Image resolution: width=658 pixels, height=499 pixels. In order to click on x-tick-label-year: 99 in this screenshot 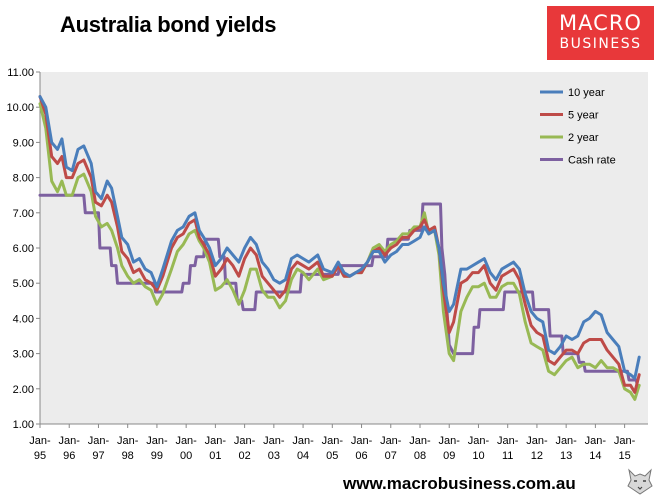, I will do `click(157, 456)`.